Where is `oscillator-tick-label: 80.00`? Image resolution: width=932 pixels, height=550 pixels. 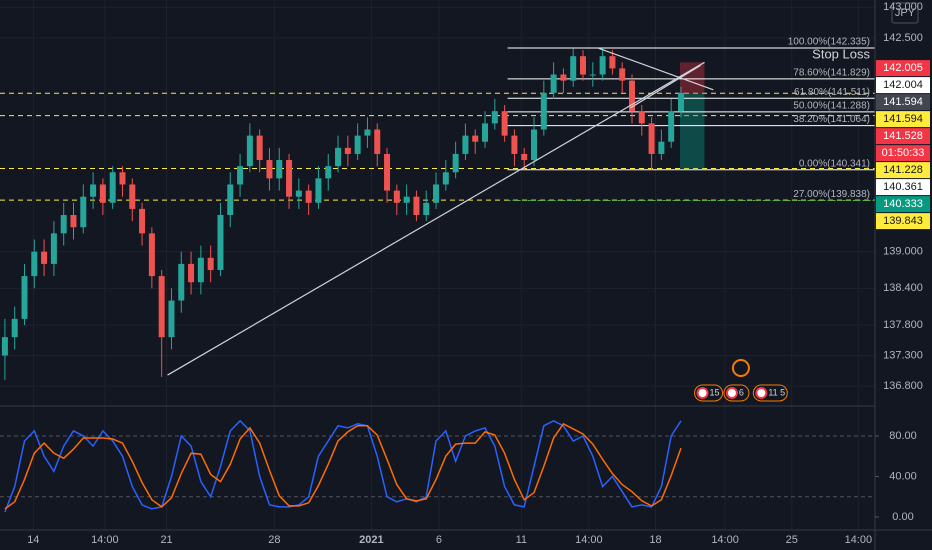
oscillator-tick-label: 80.00 is located at coordinates (903, 436).